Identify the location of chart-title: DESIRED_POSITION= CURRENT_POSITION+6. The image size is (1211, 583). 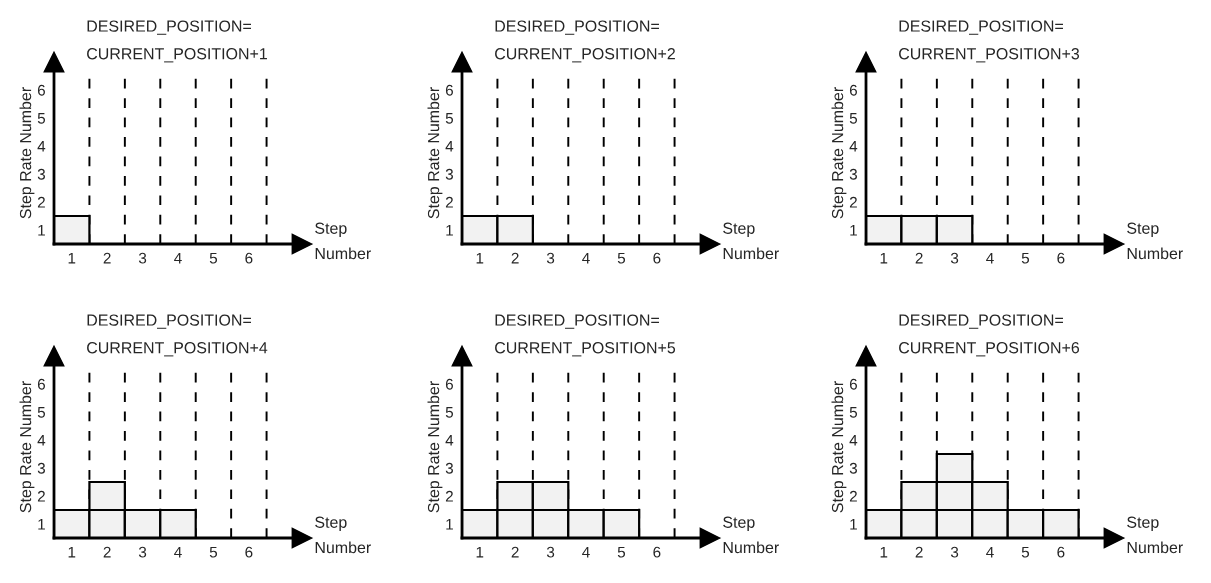
(989, 335).